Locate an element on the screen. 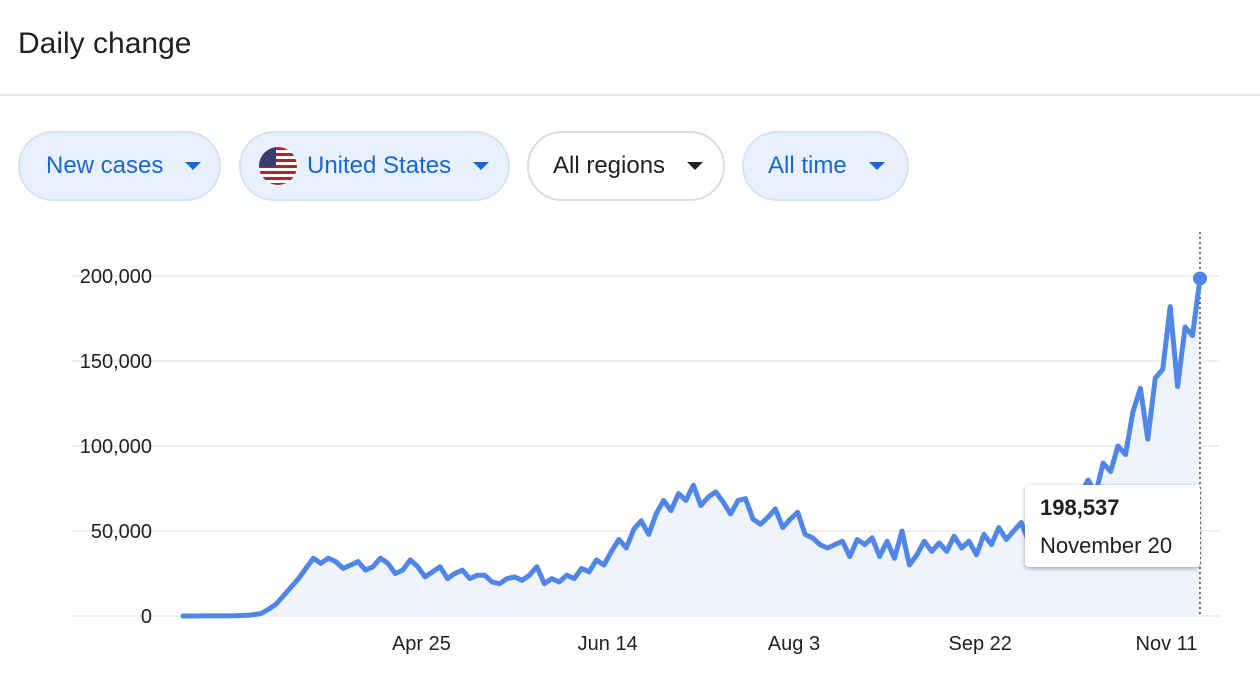 The image size is (1260, 682). tooltip-date: November 20 is located at coordinates (1106, 545).